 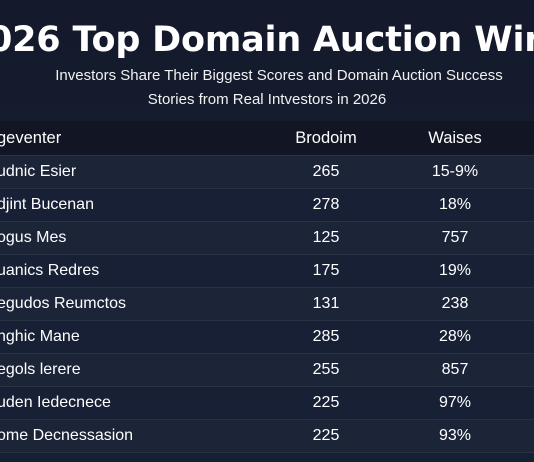 What do you see at coordinates (267, 436) in the screenshot?
I see `table-row: ome Decnessasion 225 93%` at bounding box center [267, 436].